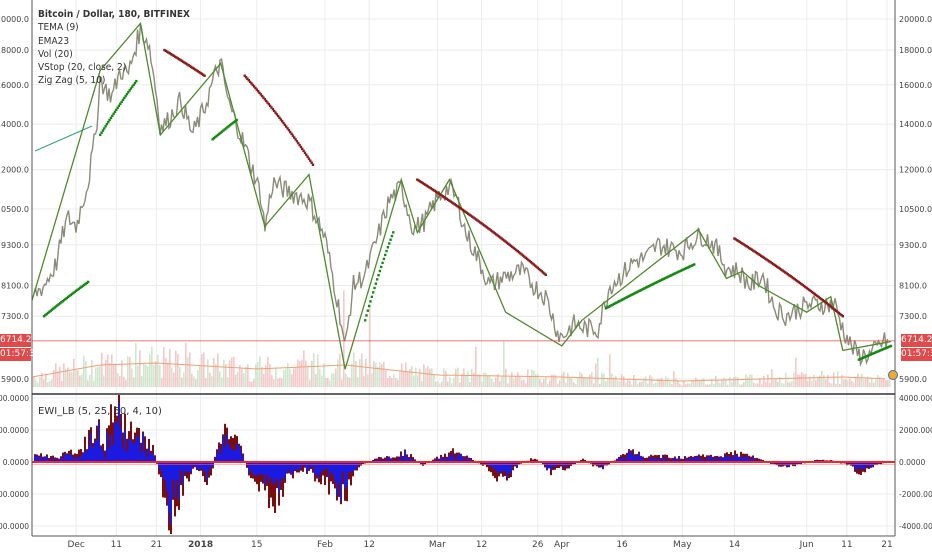  I want to click on legend-zigzag: Zig Zag (5, 10), so click(72, 81).